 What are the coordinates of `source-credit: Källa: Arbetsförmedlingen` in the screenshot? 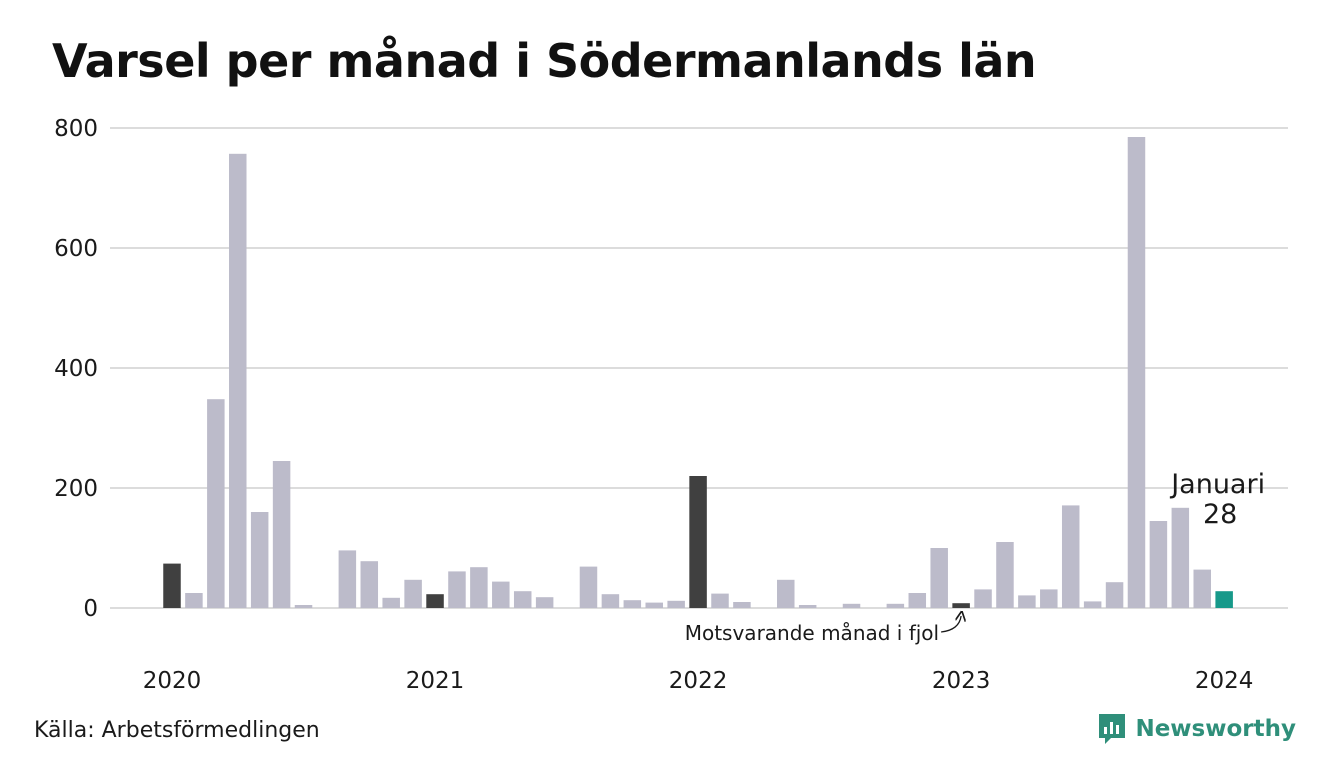 It's located at (177, 730).